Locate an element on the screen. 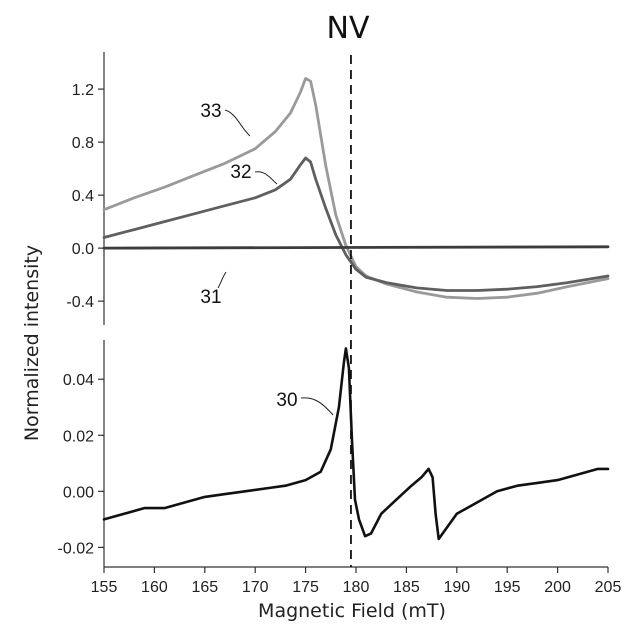 The image size is (640, 640). callout-label-33: 33 is located at coordinates (210, 111).